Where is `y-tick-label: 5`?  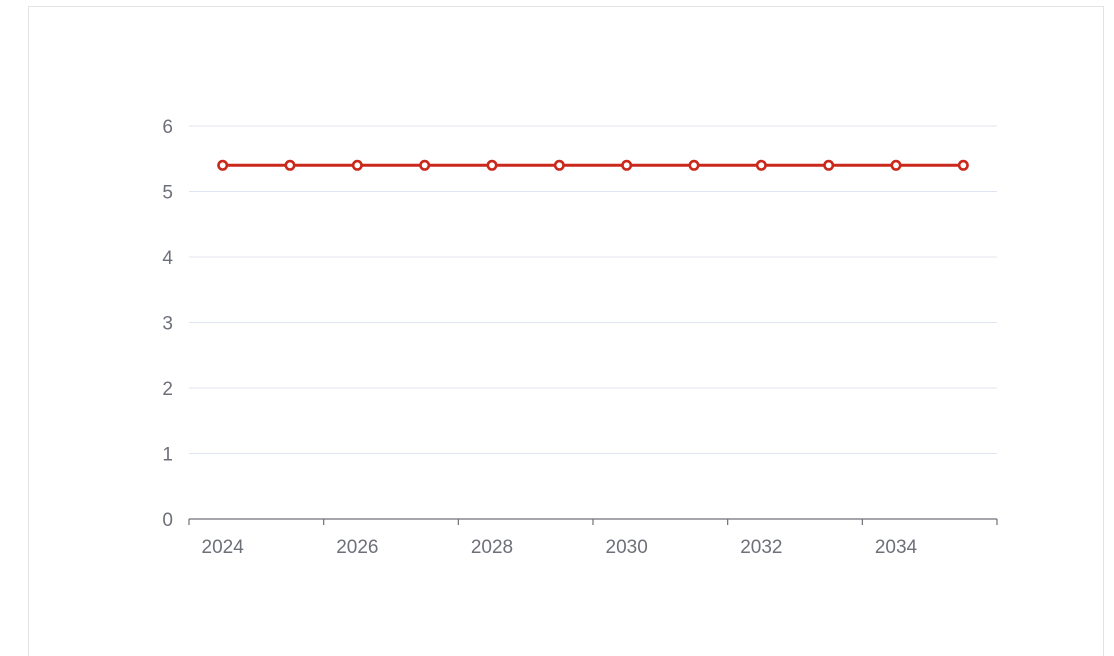 y-tick-label: 5 is located at coordinates (167, 193).